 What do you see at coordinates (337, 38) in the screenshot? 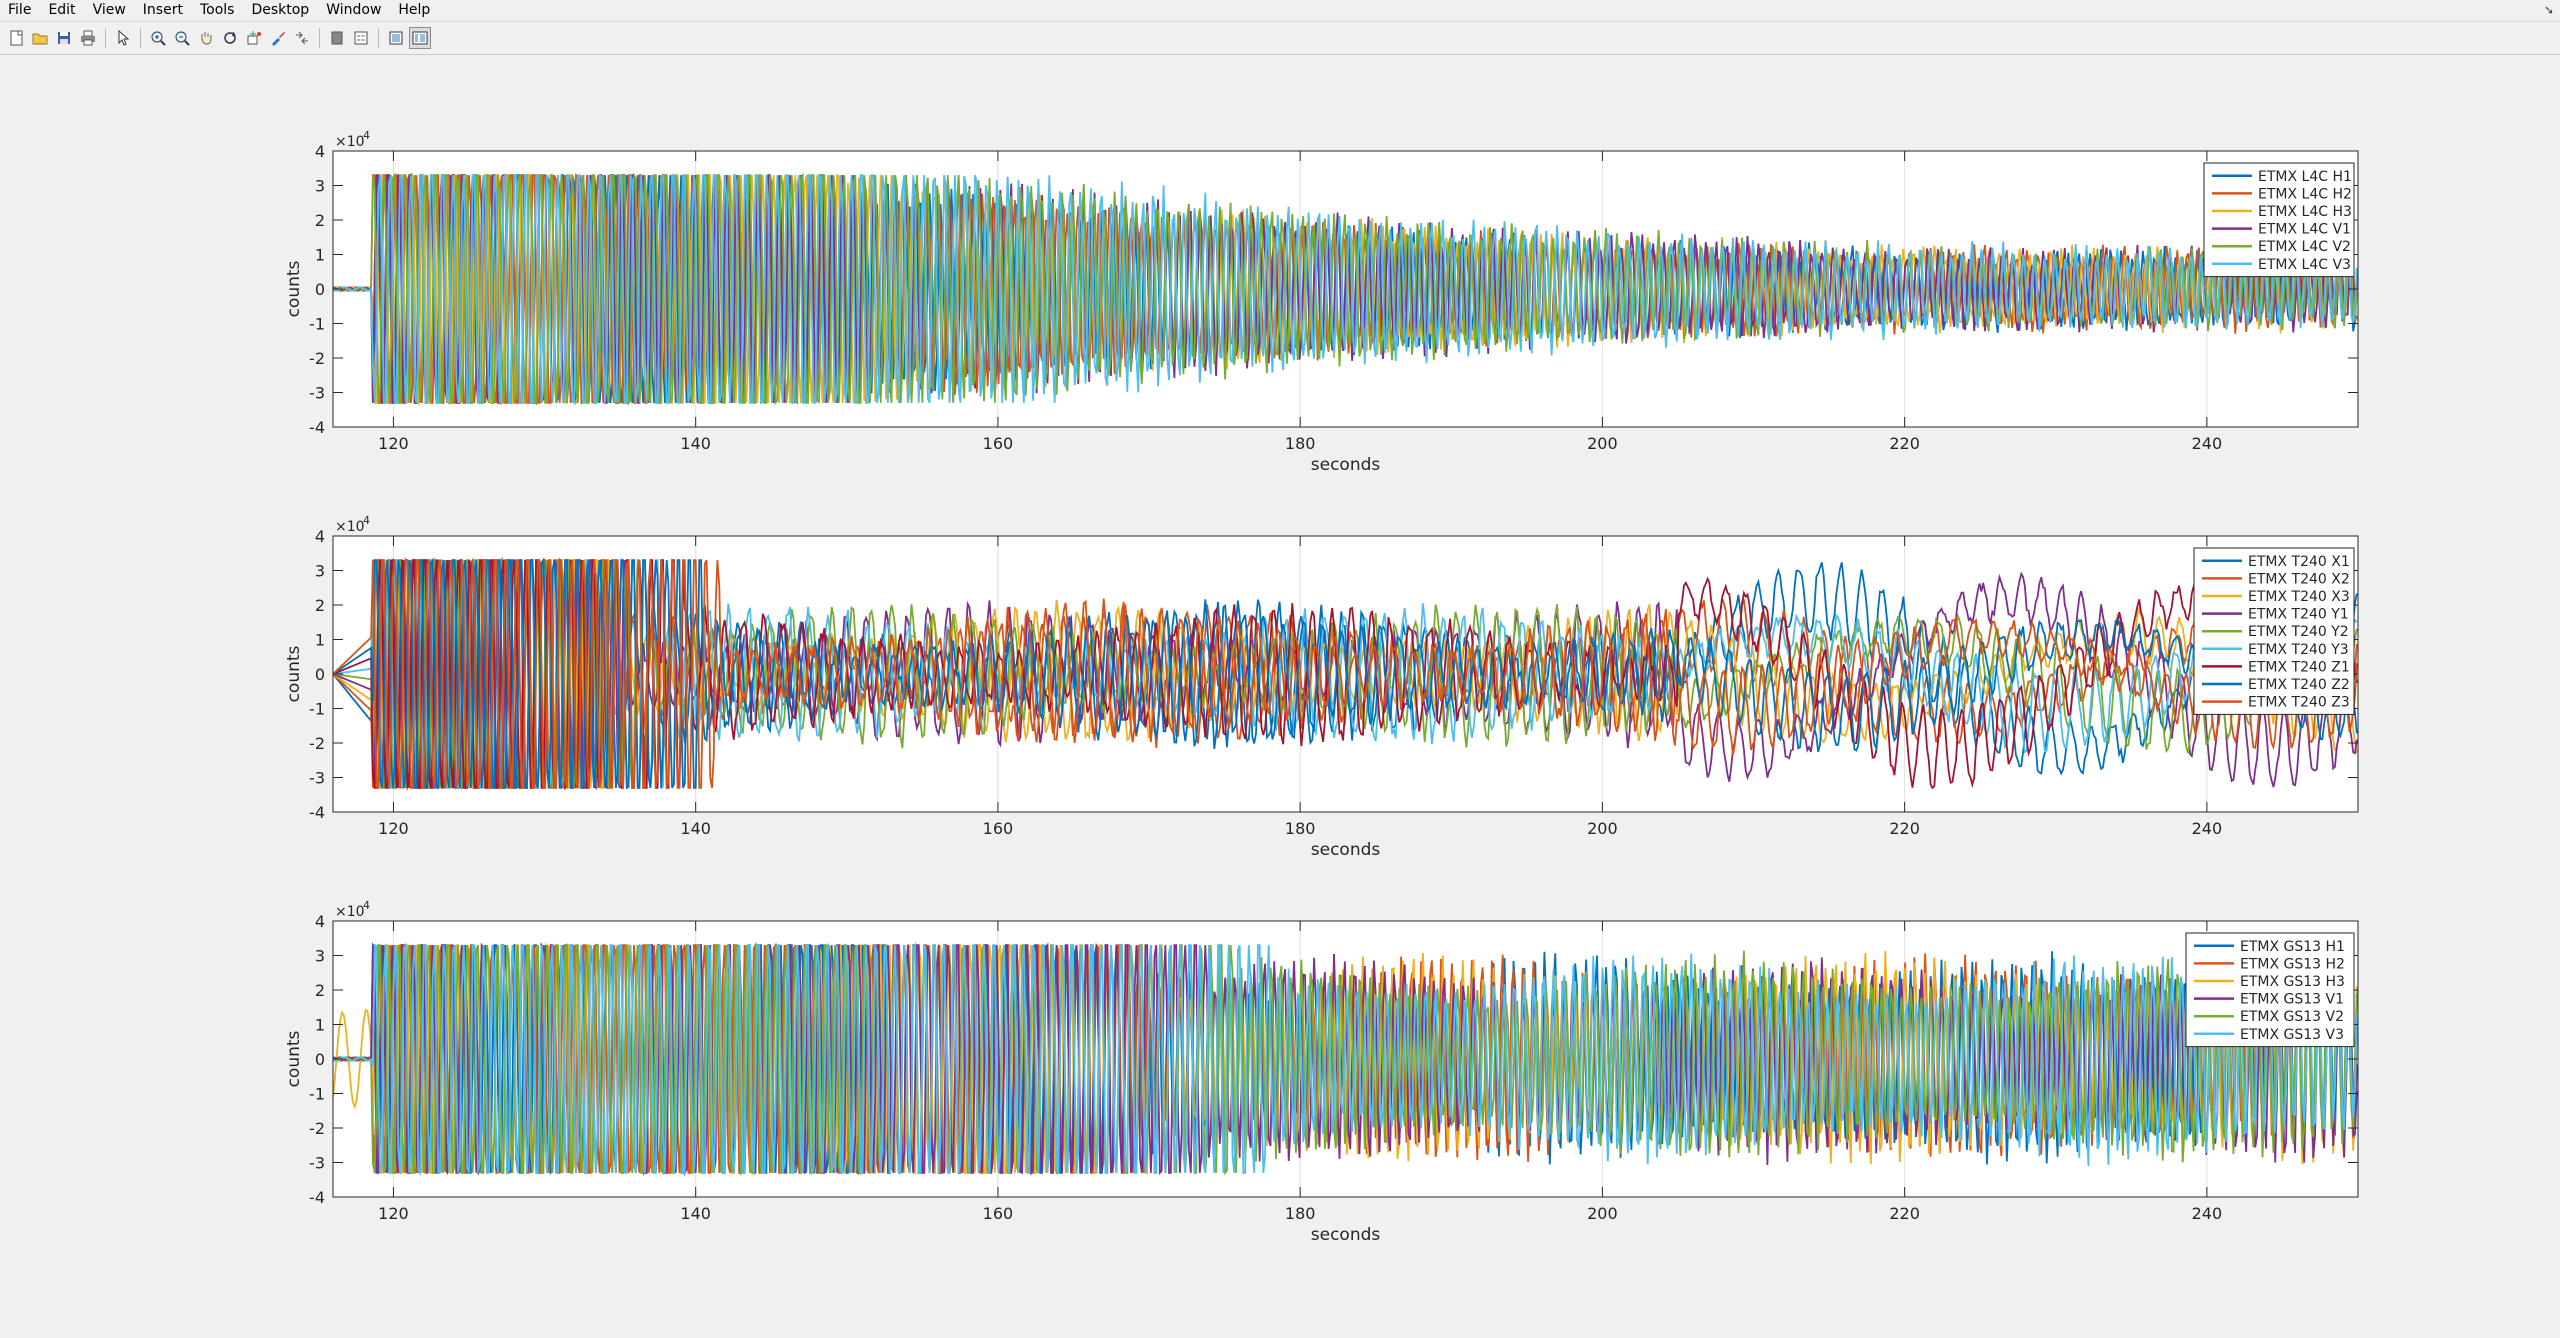
I see `colorbar-button` at bounding box center [337, 38].